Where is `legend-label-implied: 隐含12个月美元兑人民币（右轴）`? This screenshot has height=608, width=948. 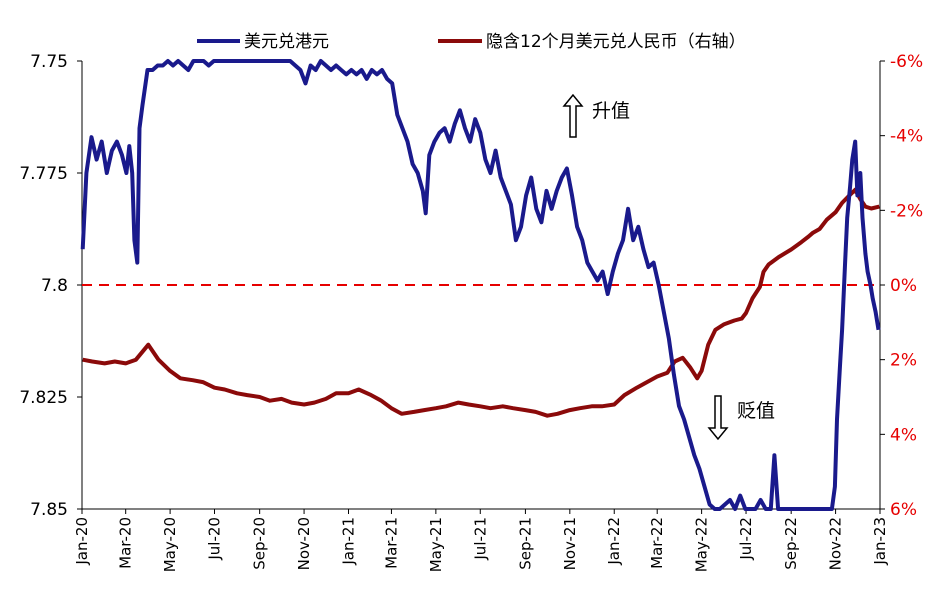
legend-label-implied: 隐含12个月美元兑人民币（右轴） is located at coordinates (616, 42).